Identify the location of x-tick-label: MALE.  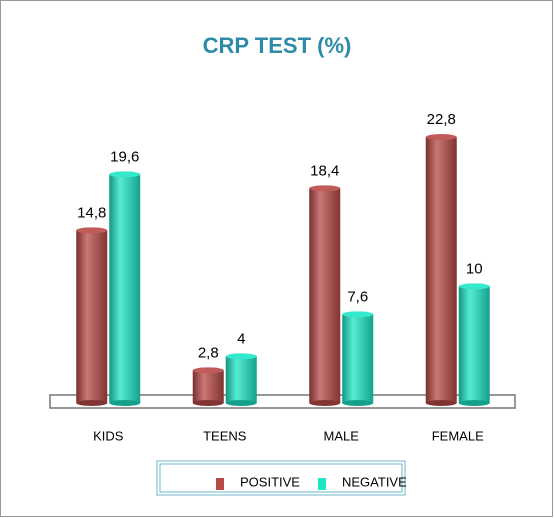
(342, 435).